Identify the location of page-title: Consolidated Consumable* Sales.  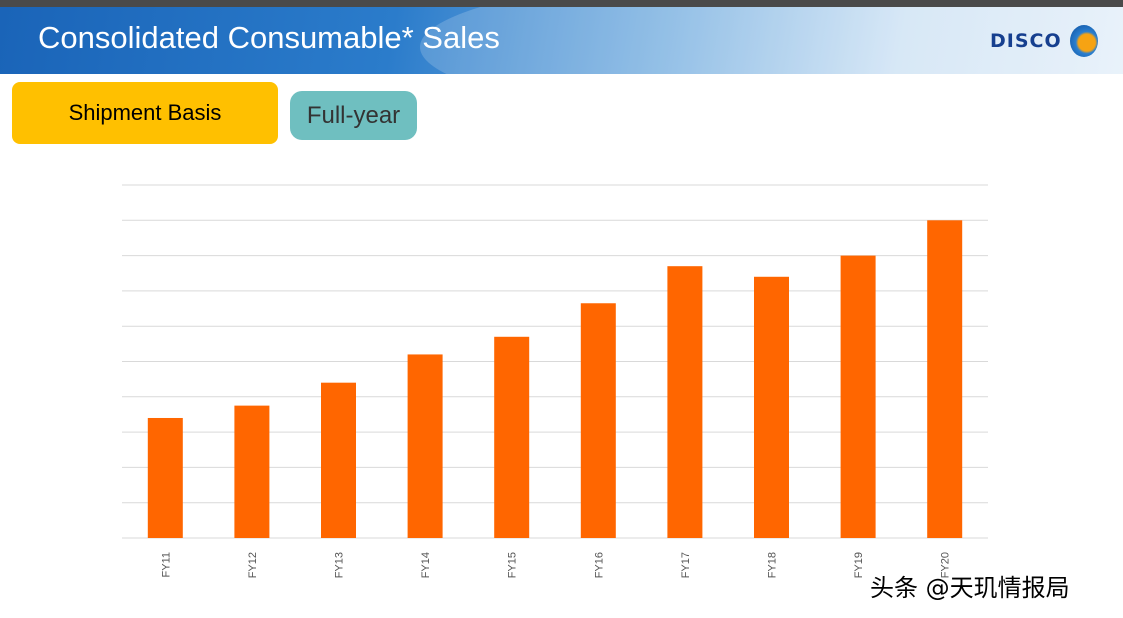
(269, 37).